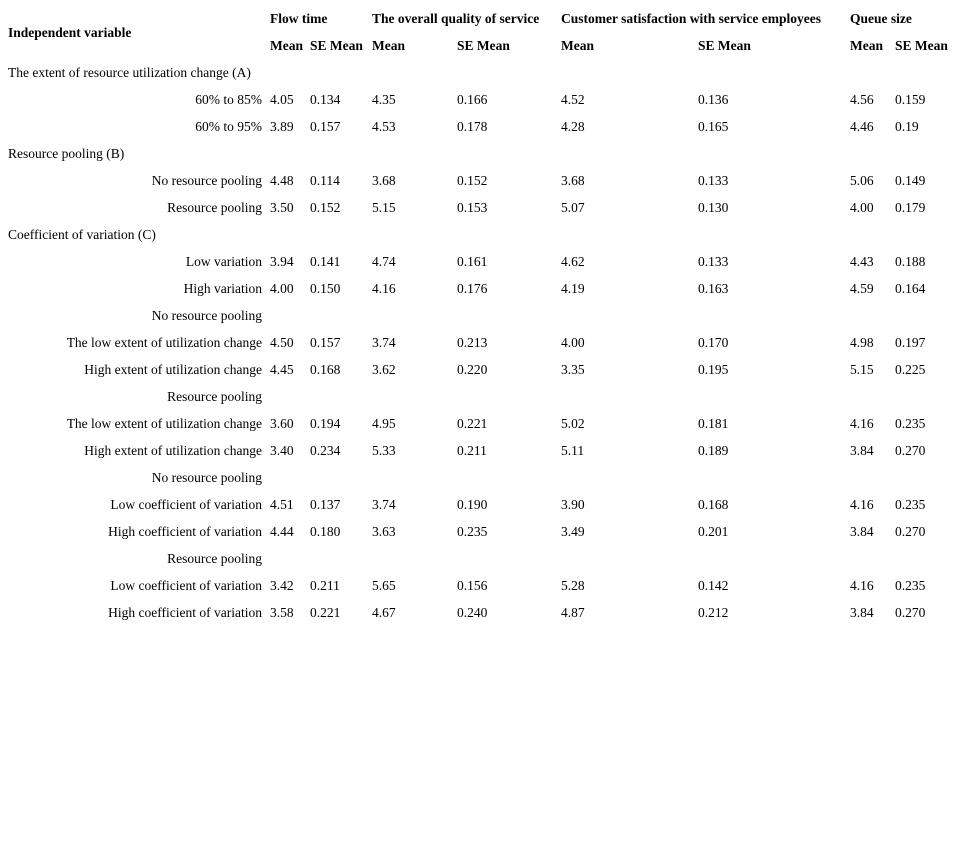 The image size is (955, 857). Describe the element at coordinates (910, 585) in the screenshot. I see `cell-value: 0.235` at that location.